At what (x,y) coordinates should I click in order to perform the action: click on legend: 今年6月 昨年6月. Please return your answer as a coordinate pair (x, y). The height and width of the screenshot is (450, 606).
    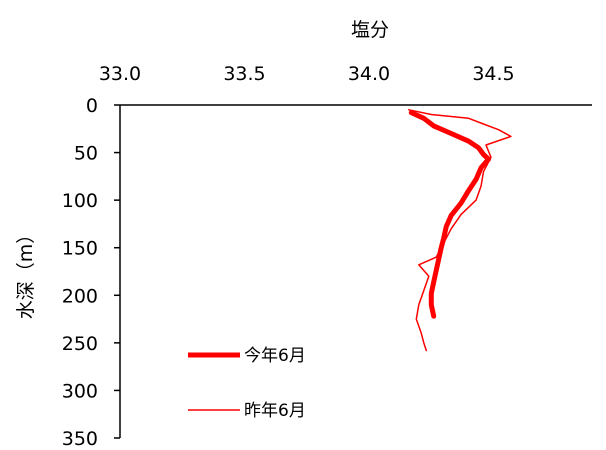
    Looking at the image, I should click on (247, 383).